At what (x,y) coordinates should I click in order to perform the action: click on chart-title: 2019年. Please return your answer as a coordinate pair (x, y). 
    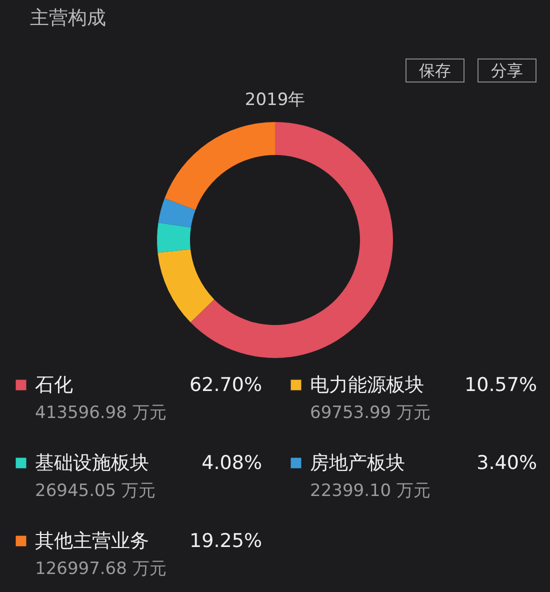
    Looking at the image, I should click on (275, 100).